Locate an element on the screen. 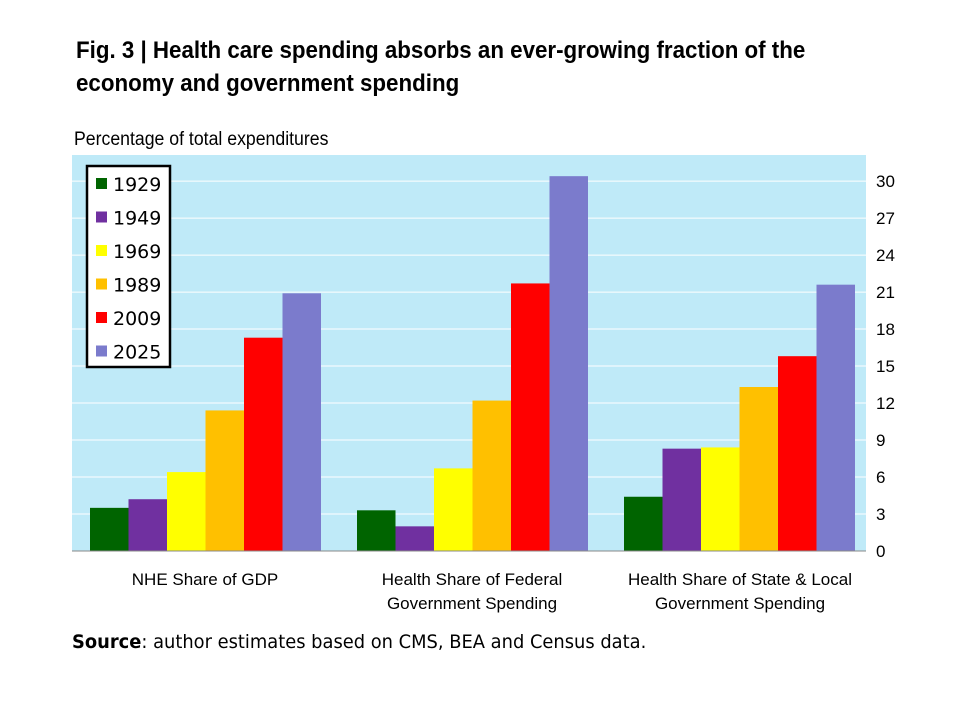  legend-label: 1989 is located at coordinates (137, 286).